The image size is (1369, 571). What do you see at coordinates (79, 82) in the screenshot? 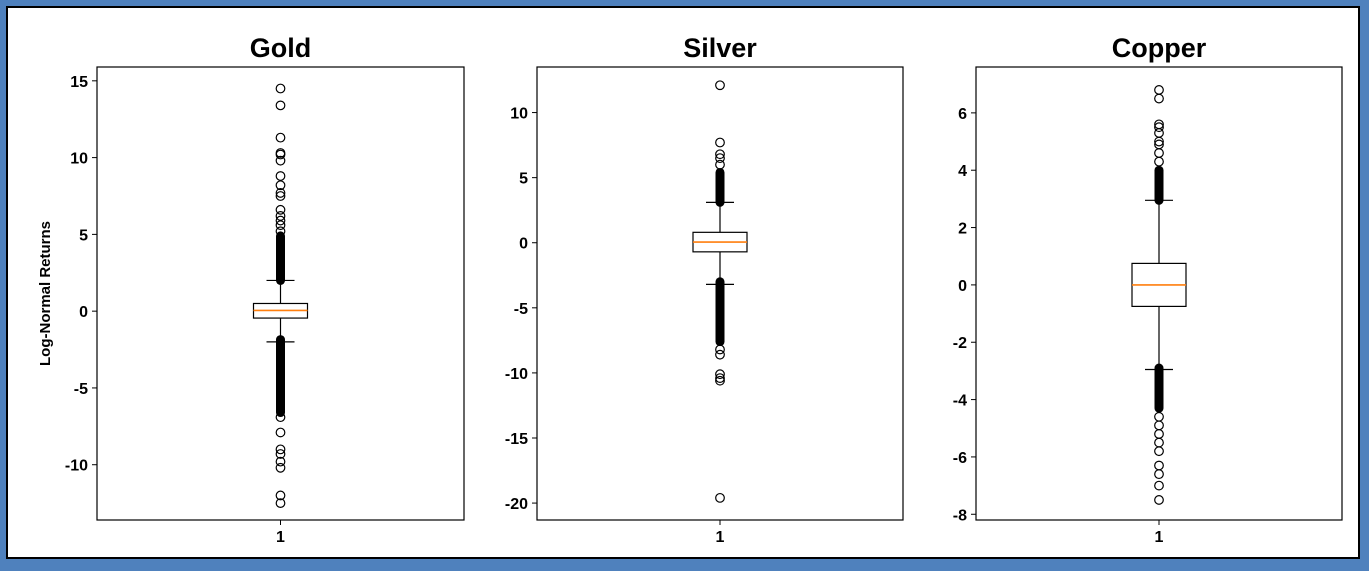
I see `y-tick-label: 15` at bounding box center [79, 82].